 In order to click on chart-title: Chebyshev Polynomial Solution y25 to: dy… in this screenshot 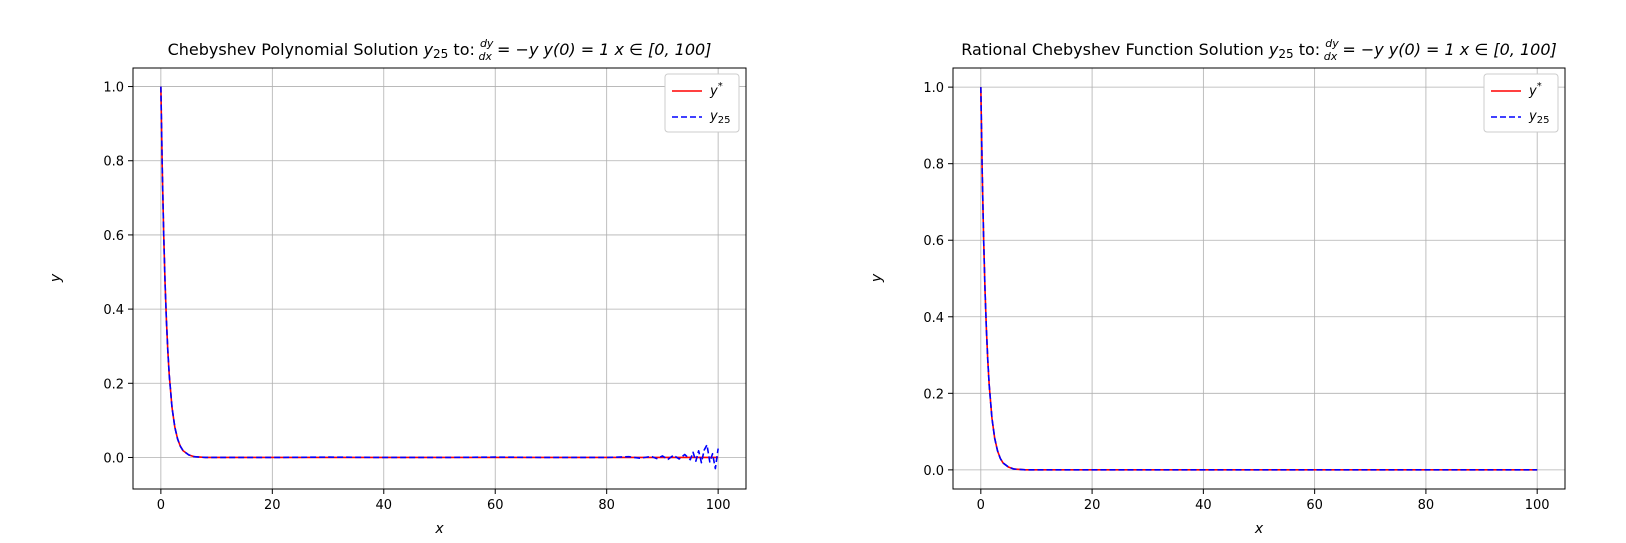, I will do `click(440, 50)`.